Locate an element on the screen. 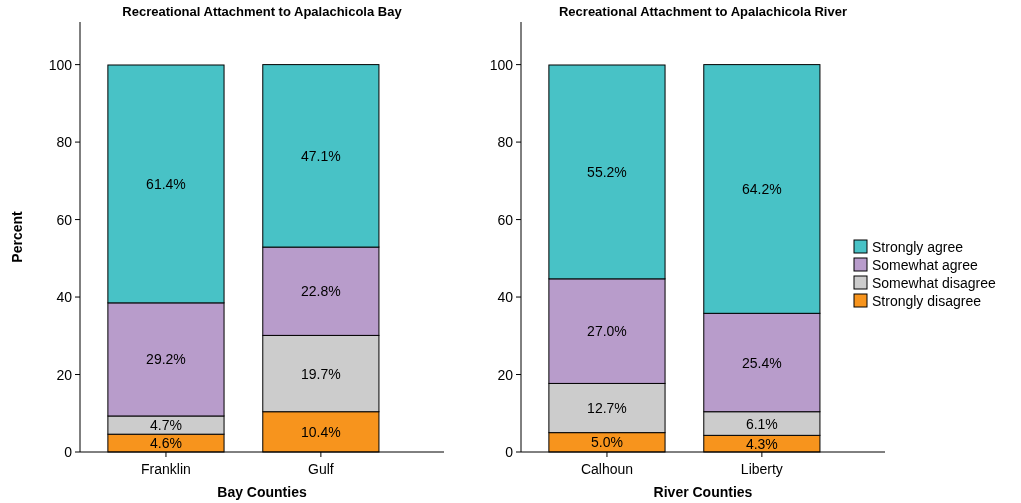 The height and width of the screenshot is (503, 1021). data-label: 47.1% is located at coordinates (321, 155).